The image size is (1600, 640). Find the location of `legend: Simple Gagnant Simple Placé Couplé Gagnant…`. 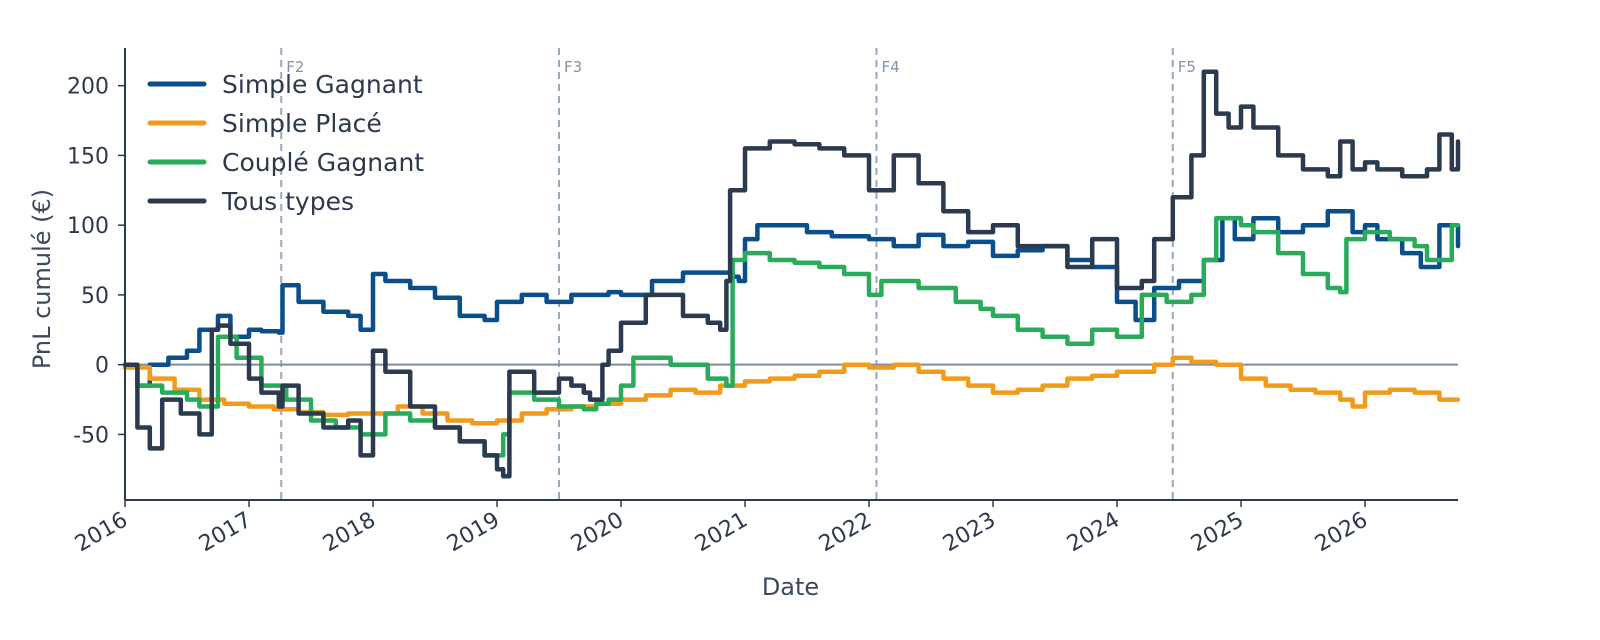

legend: Simple Gagnant Simple Placé Couplé Gagnant… is located at coordinates (285, 143).